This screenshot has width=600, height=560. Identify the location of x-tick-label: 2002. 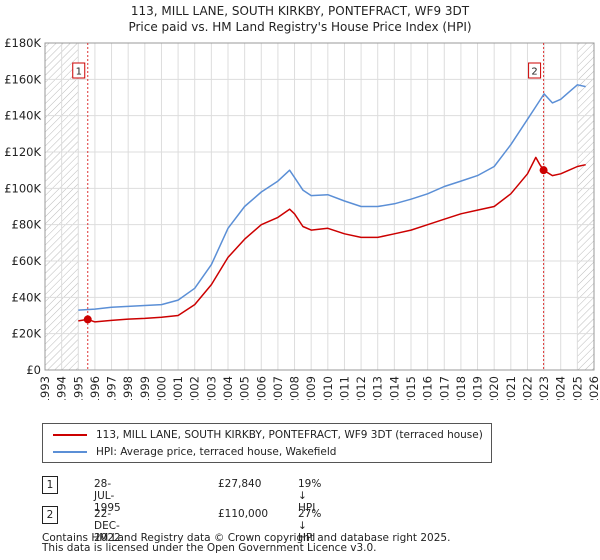
(195, 388).